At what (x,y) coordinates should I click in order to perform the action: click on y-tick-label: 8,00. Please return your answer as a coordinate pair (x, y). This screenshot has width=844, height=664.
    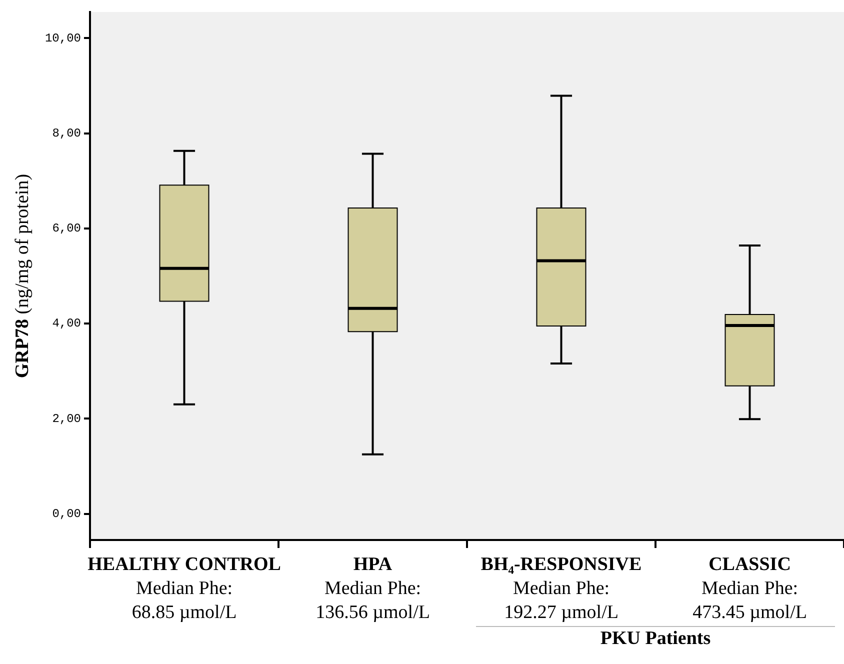
    Looking at the image, I should click on (66, 133).